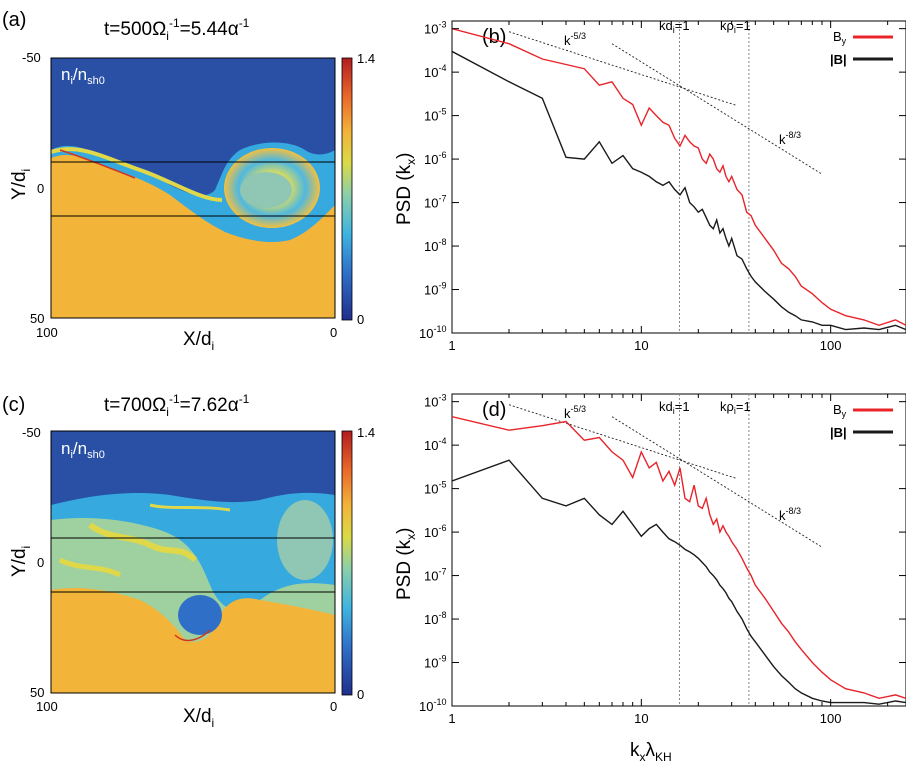 The height and width of the screenshot is (767, 906). Describe the element at coordinates (575, 412) in the screenshot. I see `slope-label-53-d: k-5/3` at that location.